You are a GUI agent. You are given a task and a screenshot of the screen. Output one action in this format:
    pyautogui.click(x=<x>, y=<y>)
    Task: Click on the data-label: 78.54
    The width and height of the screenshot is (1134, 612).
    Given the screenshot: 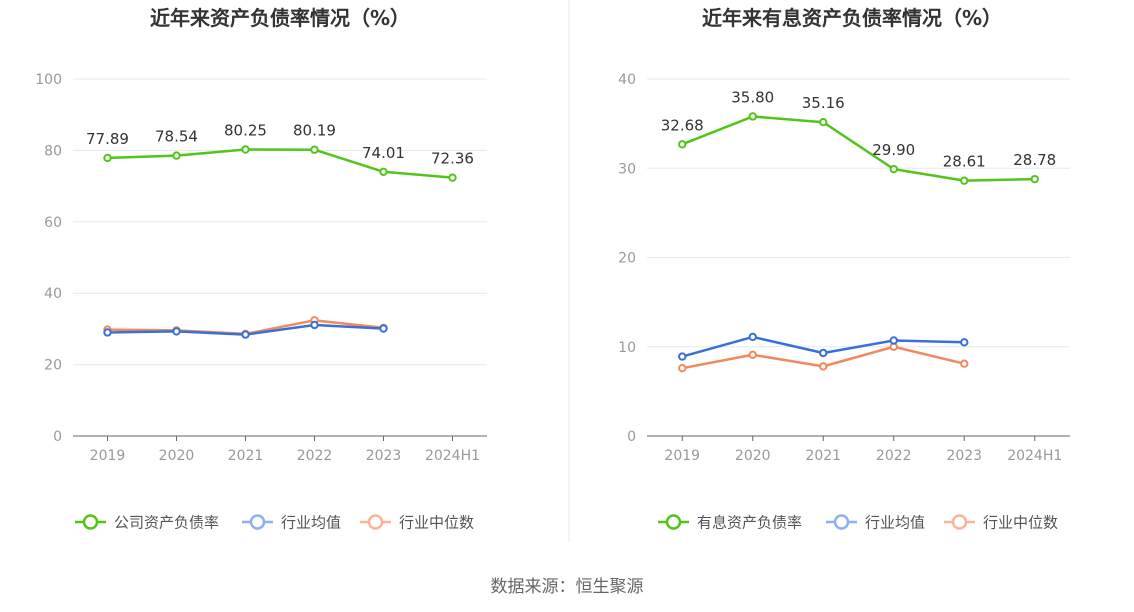 What is the action you would take?
    pyautogui.click(x=176, y=137)
    